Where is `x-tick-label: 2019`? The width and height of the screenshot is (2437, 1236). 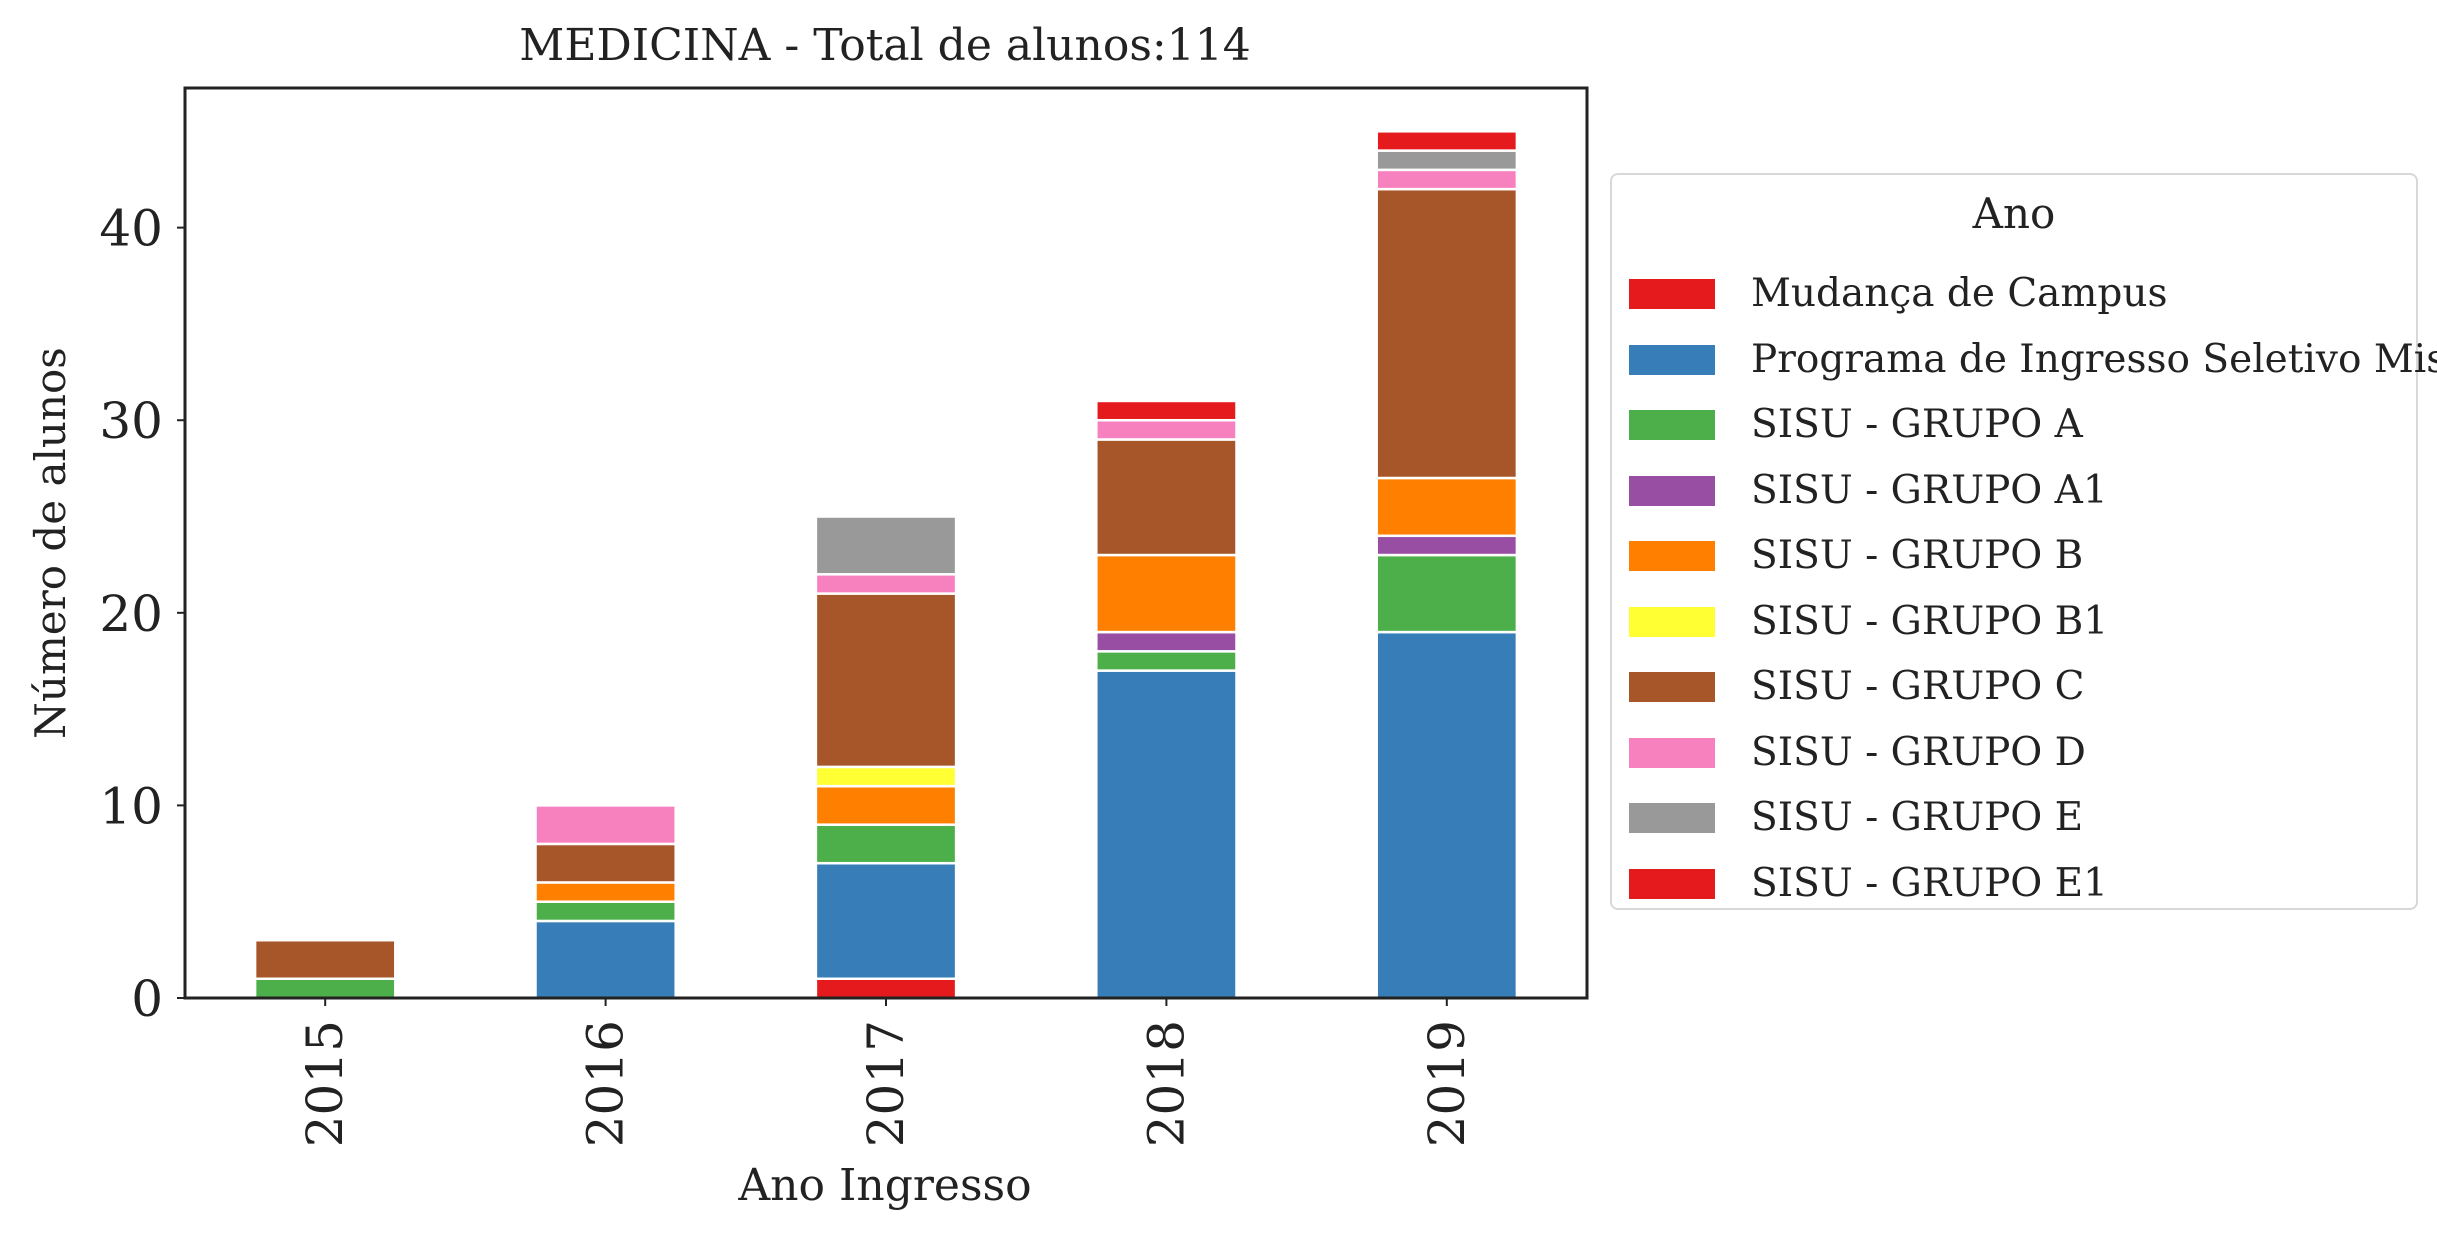 x-tick-label: 2019 is located at coordinates (1447, 1083).